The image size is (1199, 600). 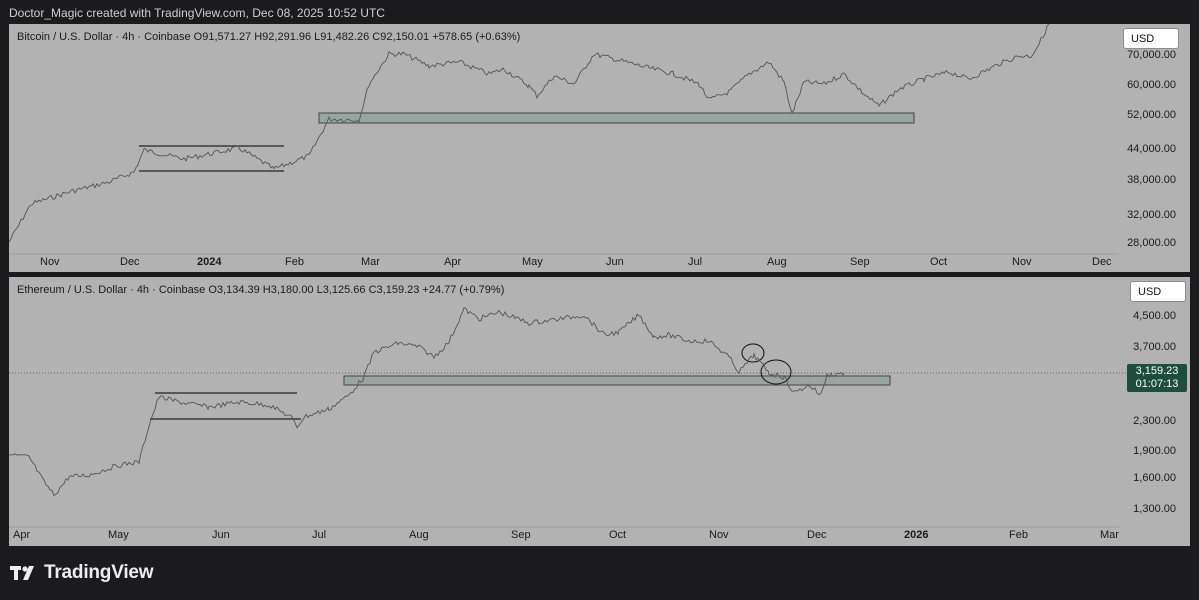 I want to click on eth-x-tick: Jul, so click(x=319, y=535).